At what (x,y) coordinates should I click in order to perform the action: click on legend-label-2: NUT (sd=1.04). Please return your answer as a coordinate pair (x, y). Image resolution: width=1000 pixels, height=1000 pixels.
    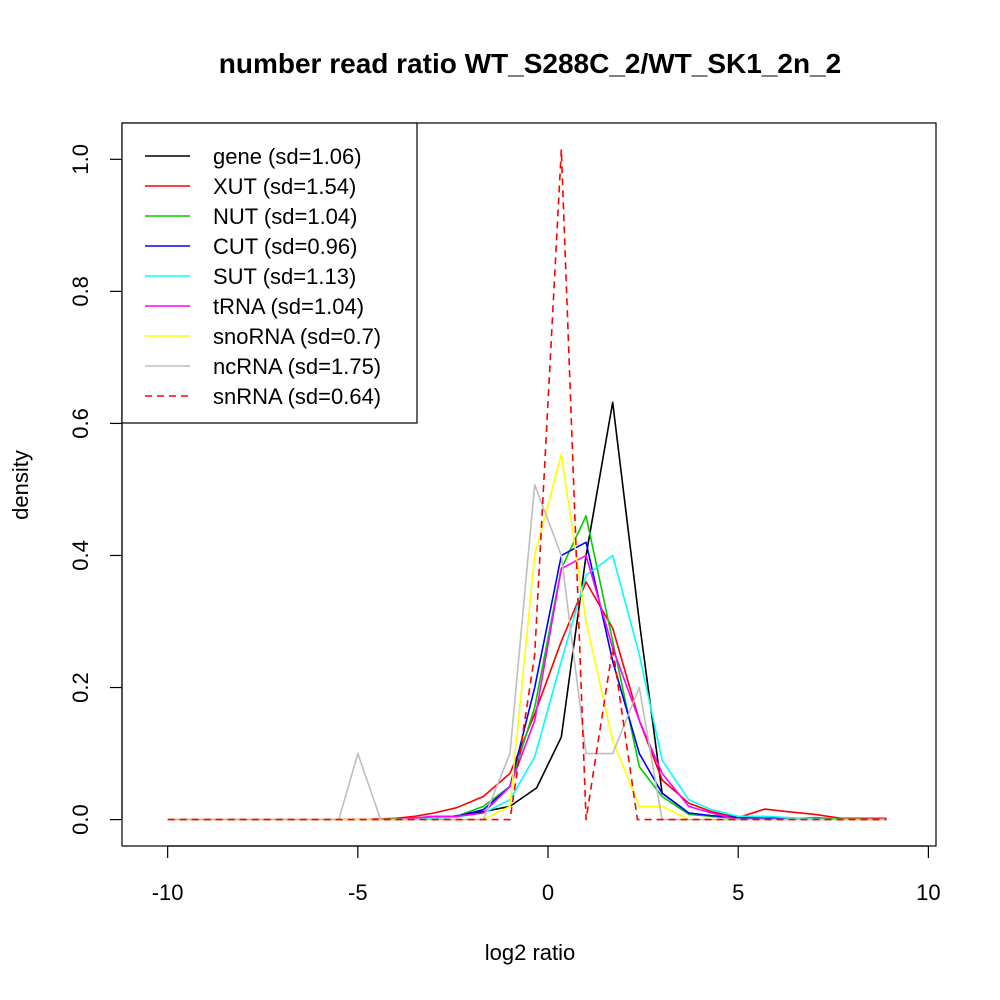
    Looking at the image, I should click on (285, 216).